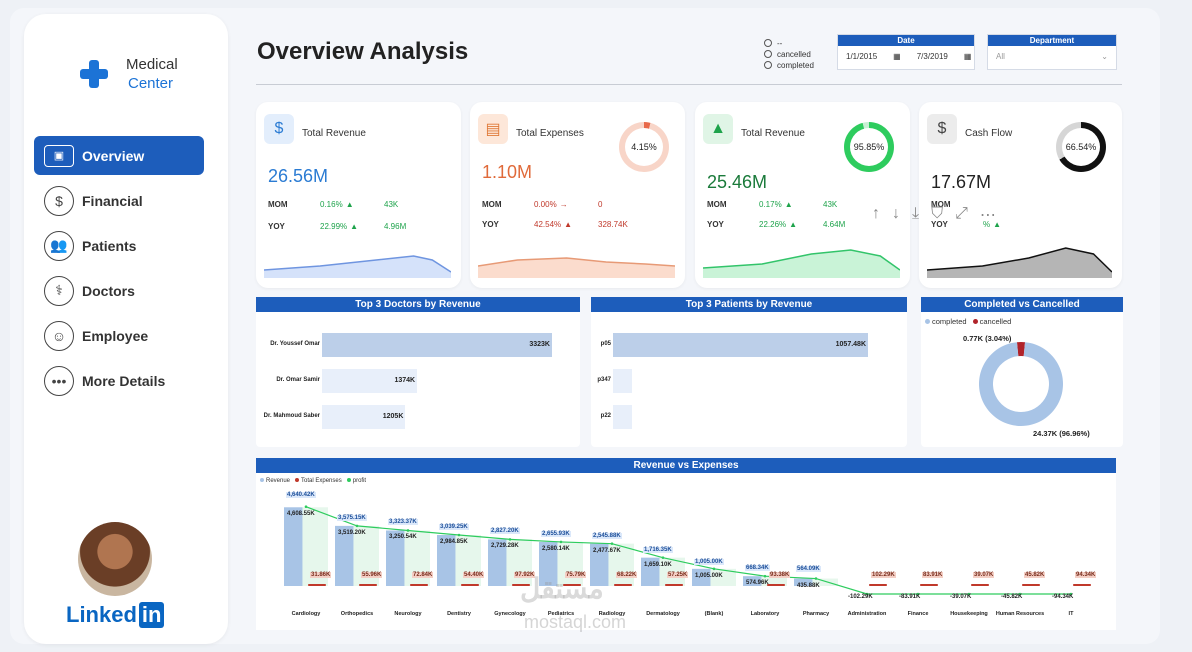 This screenshot has width=1192, height=652. I want to click on status-radio-option: --, so click(789, 43).